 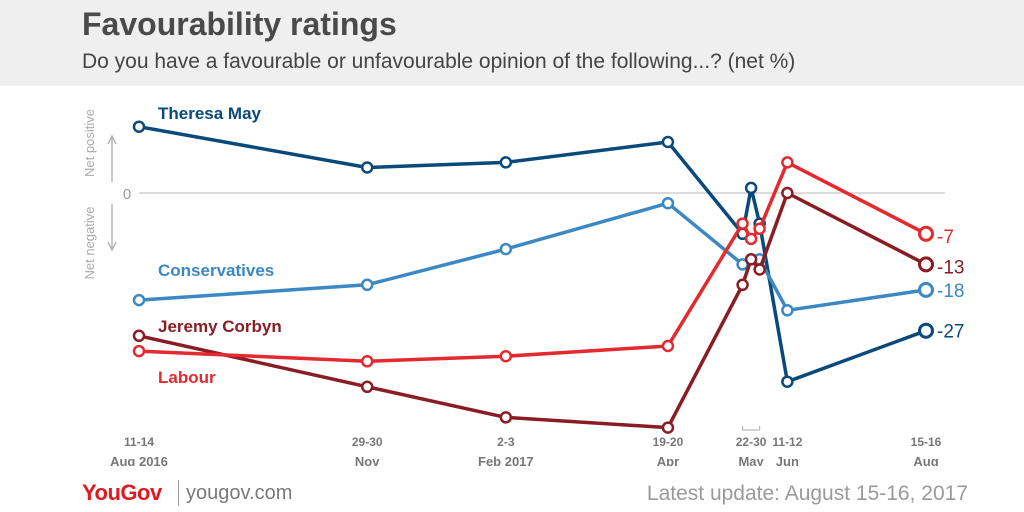 I want to click on series-end-label-3: -7, so click(x=945, y=237).